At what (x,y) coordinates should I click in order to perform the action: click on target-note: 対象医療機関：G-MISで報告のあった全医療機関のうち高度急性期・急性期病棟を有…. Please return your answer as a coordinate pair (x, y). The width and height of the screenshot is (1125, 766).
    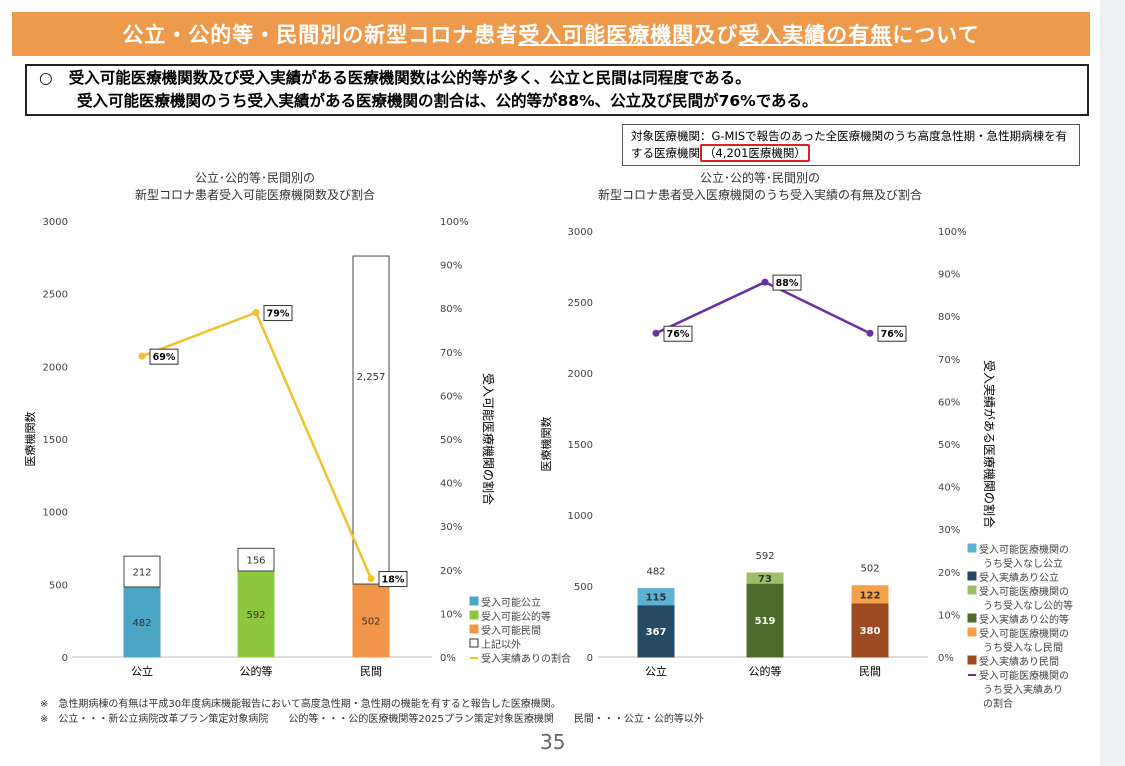
    Looking at the image, I should click on (851, 145).